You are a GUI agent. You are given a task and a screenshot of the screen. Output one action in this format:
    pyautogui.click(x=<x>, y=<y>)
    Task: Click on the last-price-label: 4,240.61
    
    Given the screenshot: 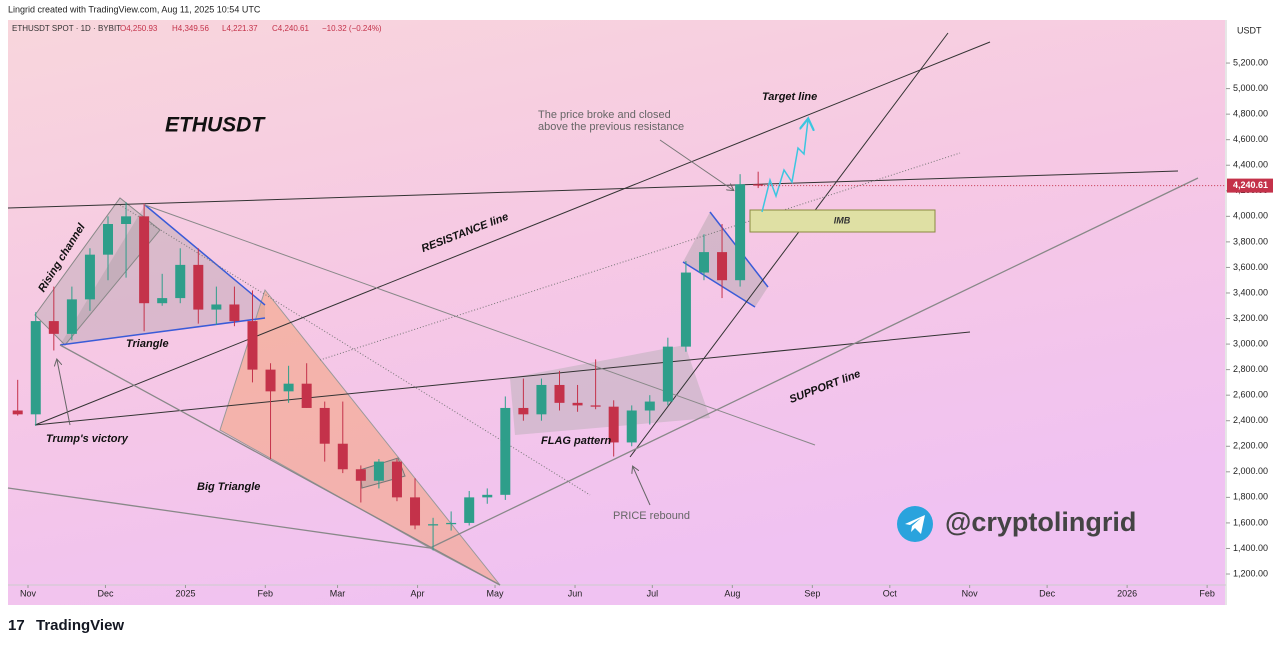 What is the action you would take?
    pyautogui.click(x=1250, y=185)
    